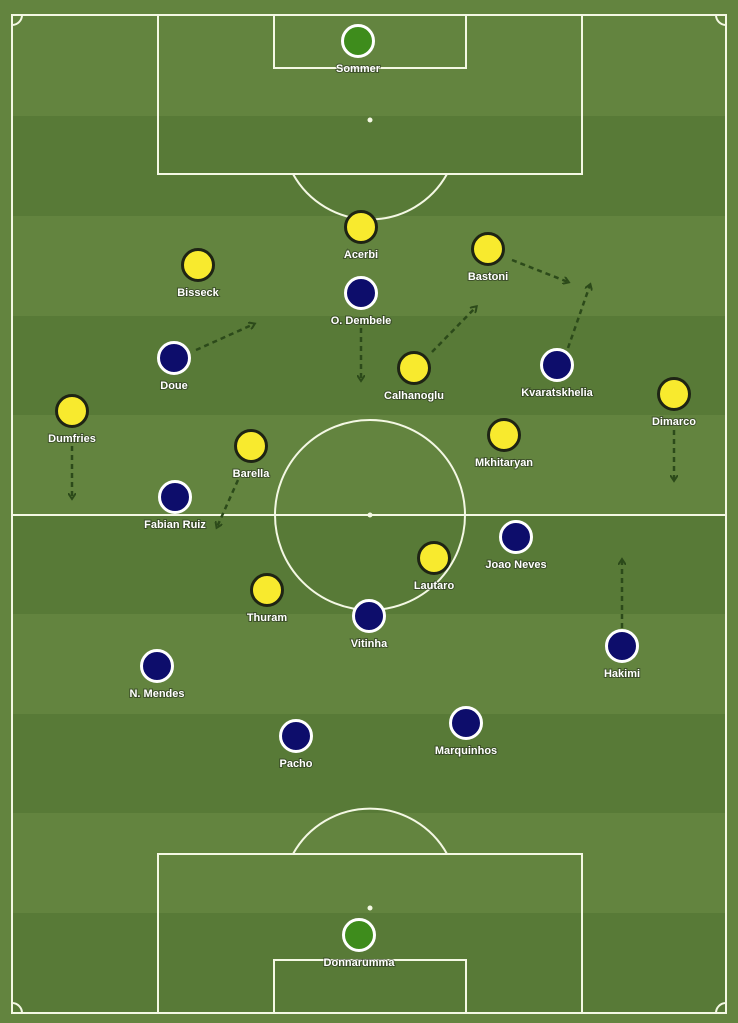 This screenshot has height=1023, width=738. Describe the element at coordinates (358, 69) in the screenshot. I see `player-name-label: Sommer` at that location.